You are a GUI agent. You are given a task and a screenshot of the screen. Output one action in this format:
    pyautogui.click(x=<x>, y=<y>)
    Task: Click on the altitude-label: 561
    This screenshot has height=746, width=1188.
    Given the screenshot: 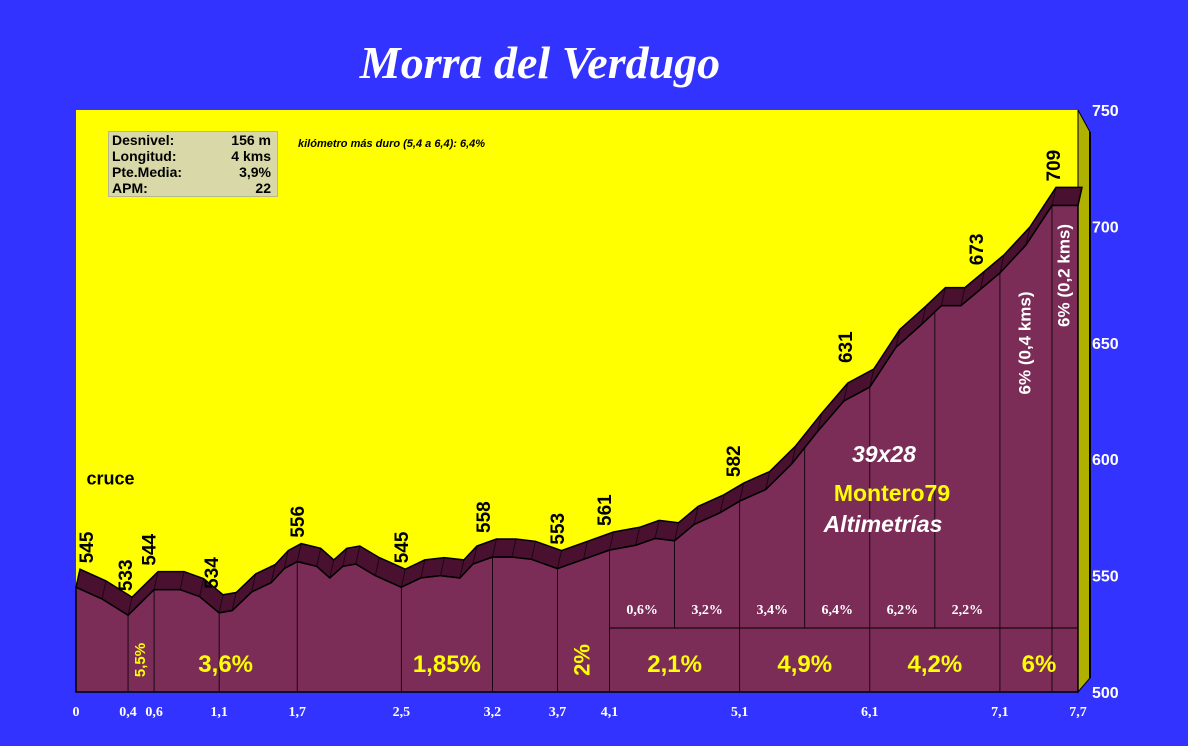 What is the action you would take?
    pyautogui.click(x=605, y=510)
    